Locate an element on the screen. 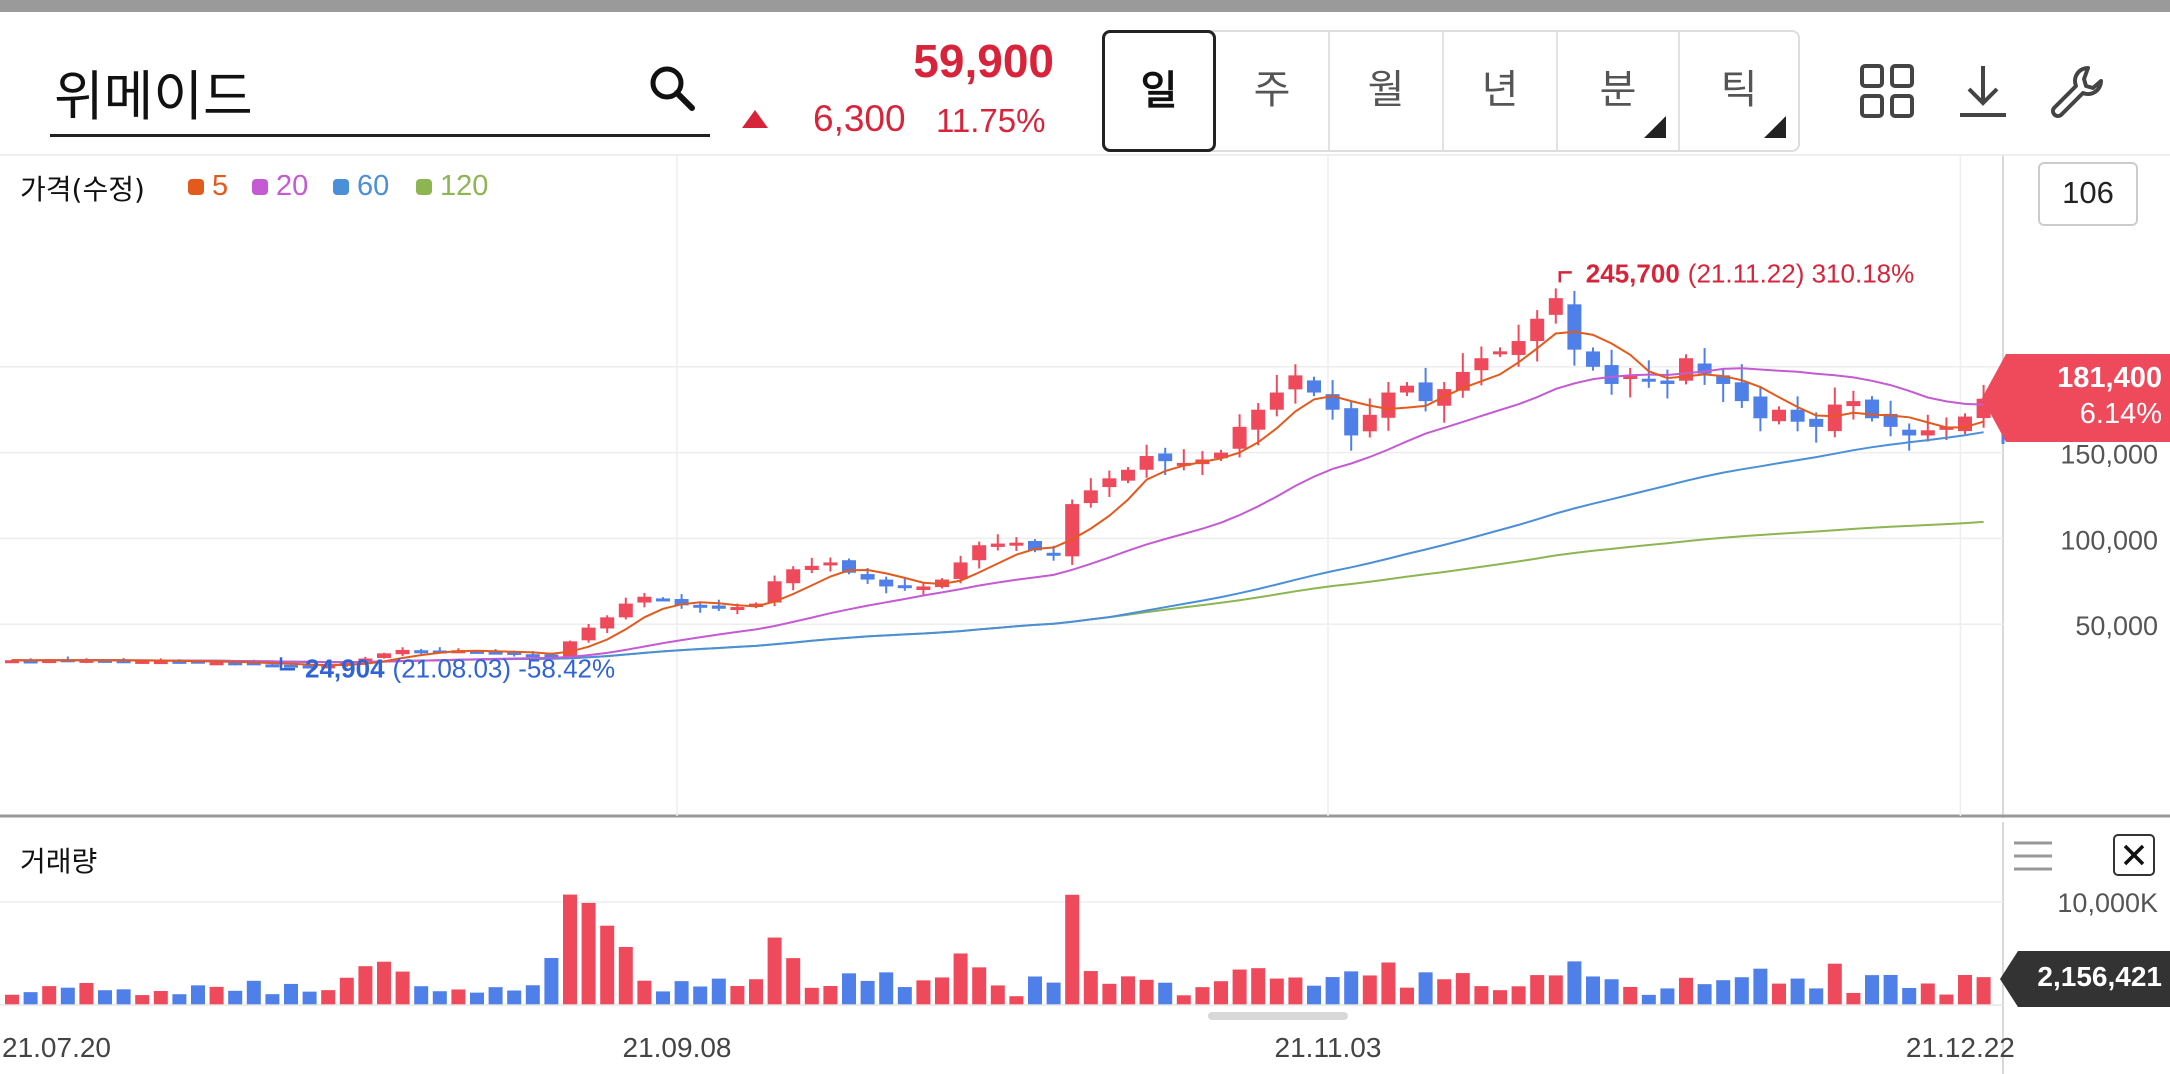 The height and width of the screenshot is (1074, 2170). period-minute-button: 분 is located at coordinates (1619, 91).